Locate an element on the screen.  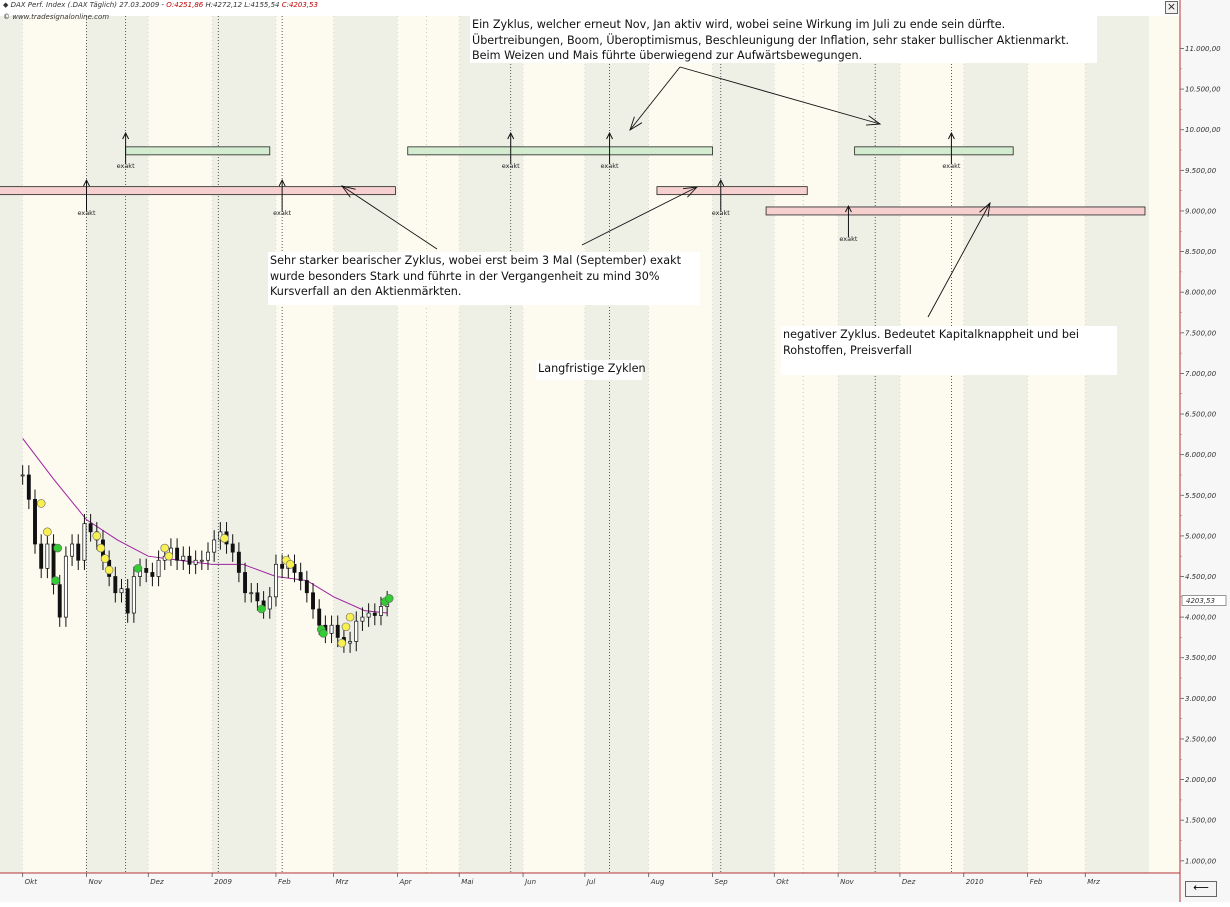
bearish-zone is located at coordinates (955, 211).